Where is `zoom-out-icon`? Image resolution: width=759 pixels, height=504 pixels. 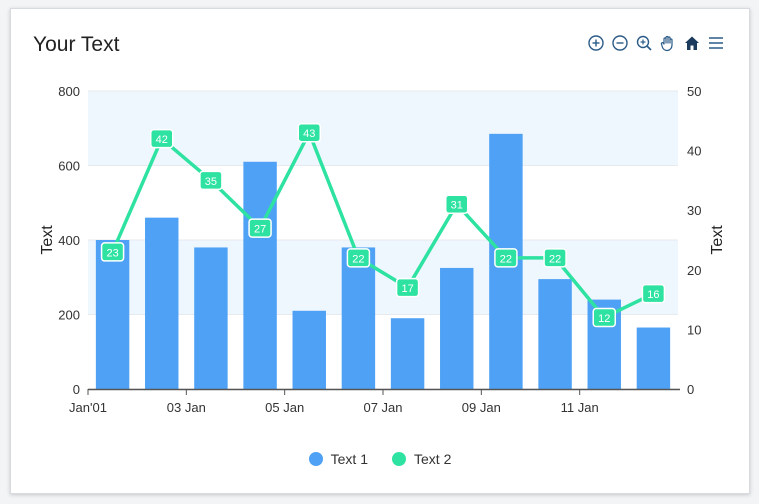
zoom-out-icon is located at coordinates (620, 43).